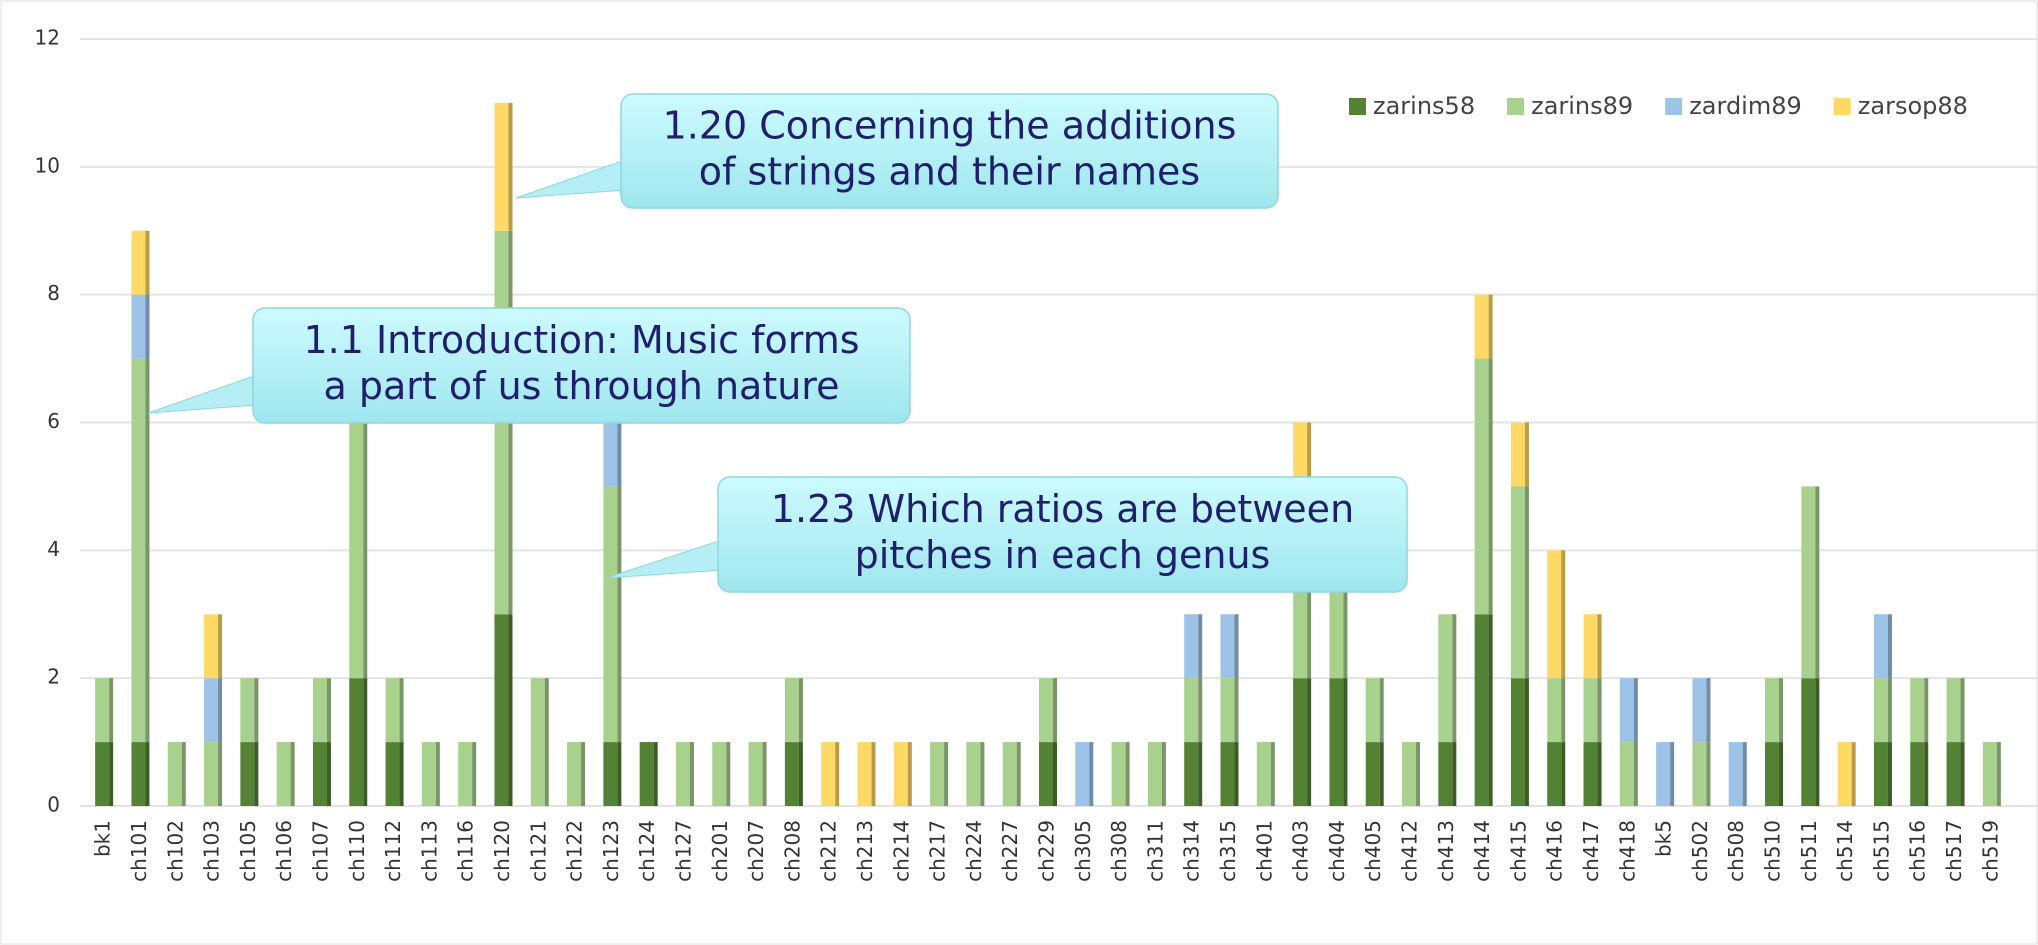 The height and width of the screenshot is (945, 2038). I want to click on x-tick-label: ch311, so click(1155, 851).